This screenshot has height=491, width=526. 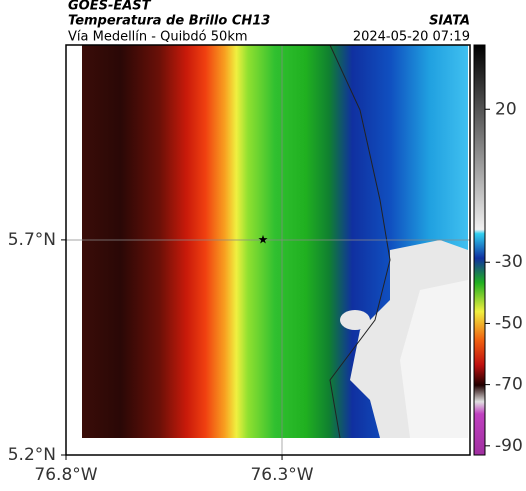 What do you see at coordinates (169, 21) in the screenshot?
I see `subtitle: Temperatura de Brillo CH13` at bounding box center [169, 21].